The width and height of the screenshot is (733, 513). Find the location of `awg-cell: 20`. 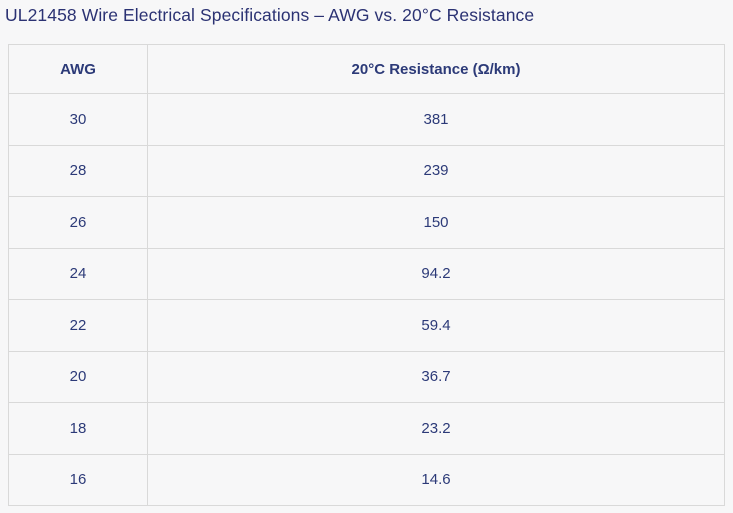

awg-cell: 20 is located at coordinates (78, 376).